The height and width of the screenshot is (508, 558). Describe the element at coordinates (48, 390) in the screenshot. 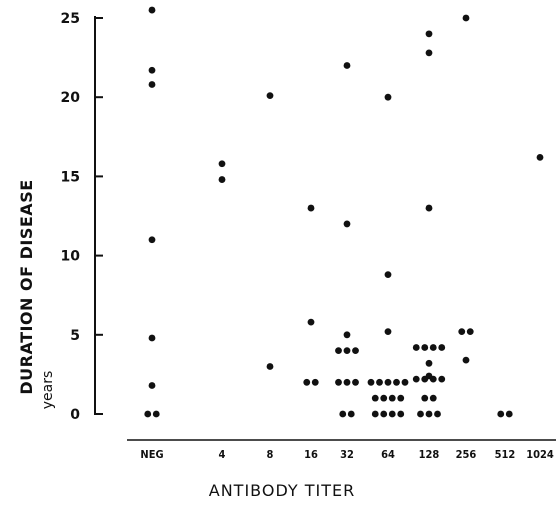

I see `y-axis-unit: years` at that location.